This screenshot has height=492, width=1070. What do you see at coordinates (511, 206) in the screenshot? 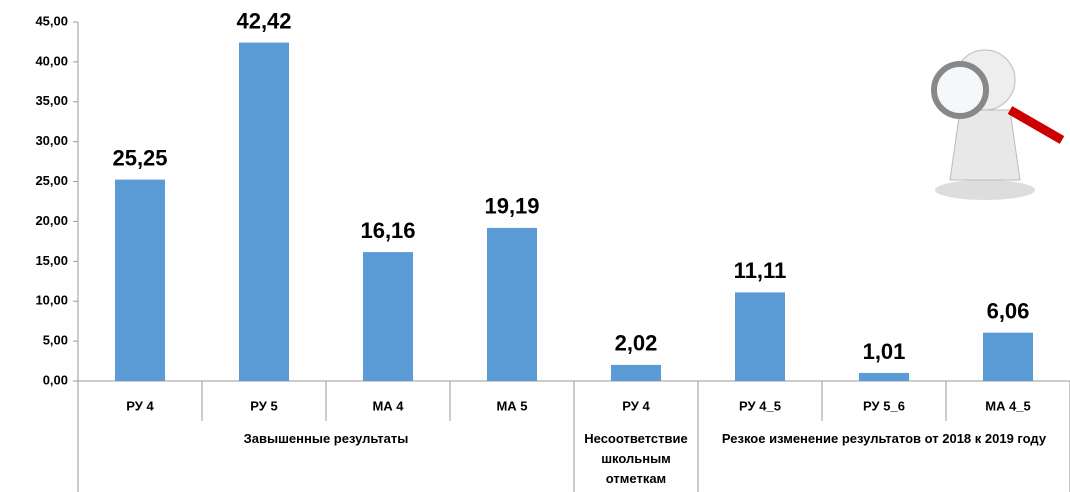
I see `value-label: 19,19` at bounding box center [511, 206].